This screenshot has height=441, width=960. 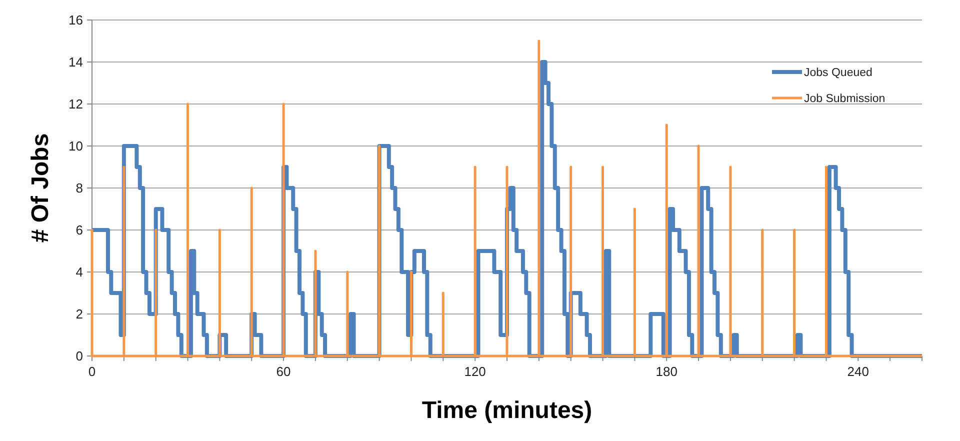 I want to click on y-tick-label: 0, so click(x=79, y=356).